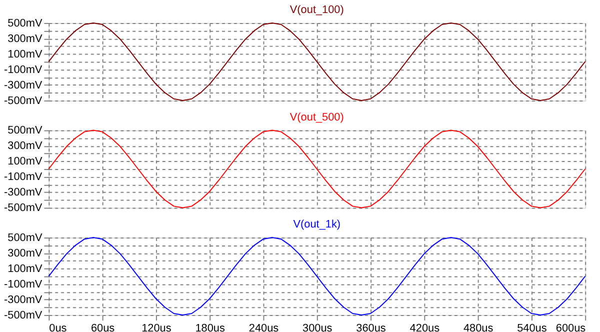 This screenshot has height=332, width=600. I want to click on series-label: V(out_100), so click(317, 10).